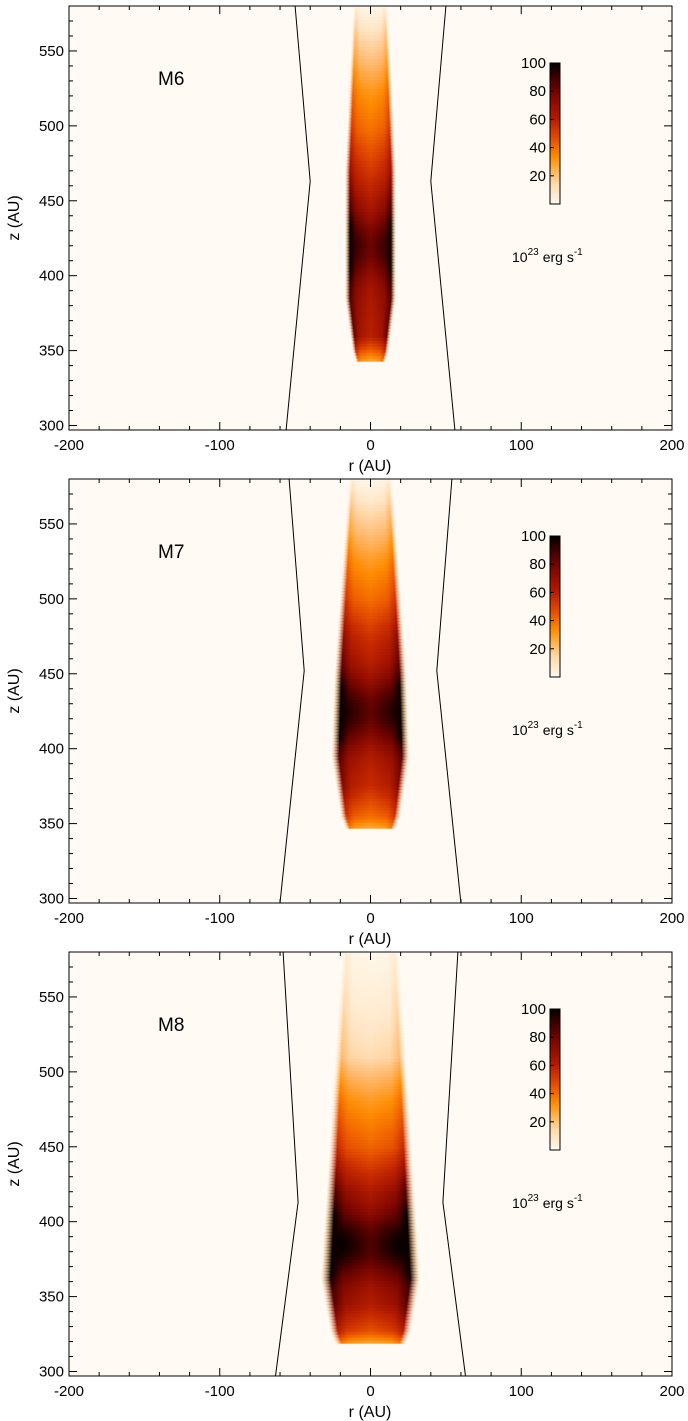 The width and height of the screenshot is (688, 1421). Describe the element at coordinates (537, 148) in the screenshot. I see `colorbar-tick-label: 40` at that location.